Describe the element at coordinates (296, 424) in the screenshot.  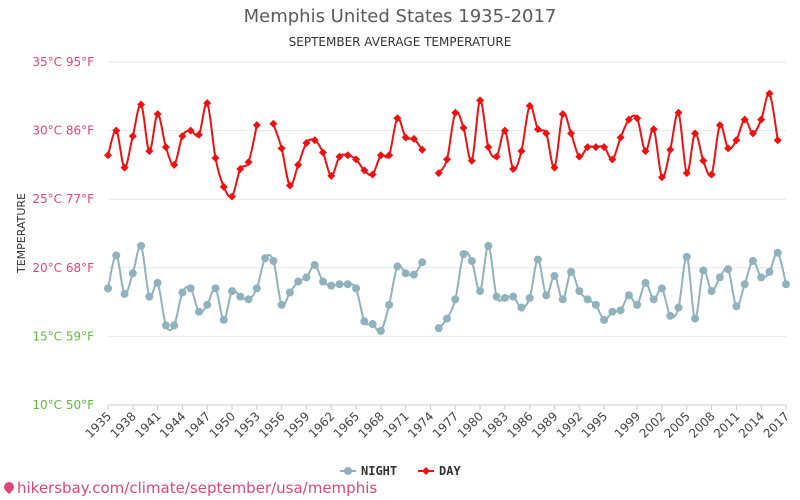
I see `x-tick-label: 1959` at that location.